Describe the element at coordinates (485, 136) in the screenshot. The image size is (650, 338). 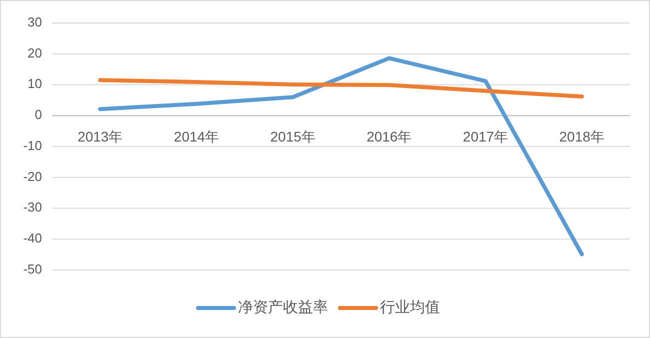
I see `x-tick-label: 2017年` at that location.